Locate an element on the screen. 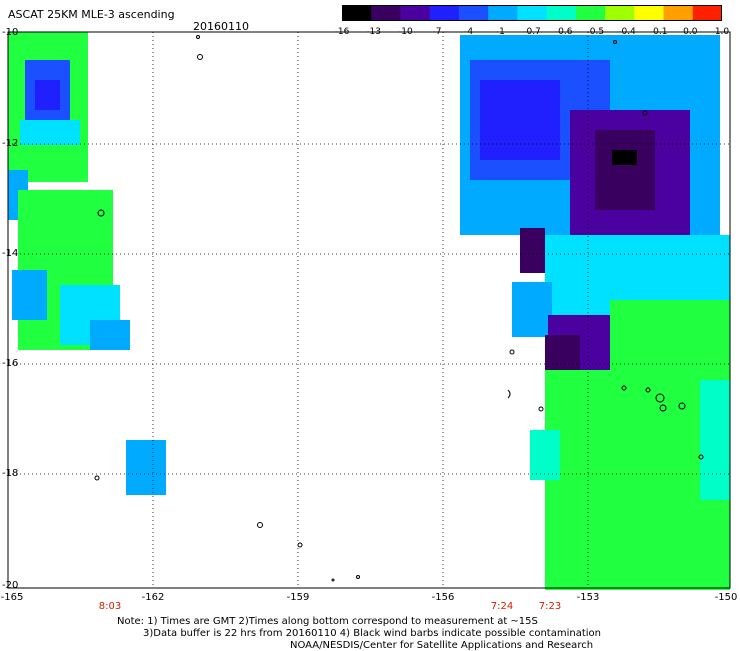 Image resolution: width=740 pixels, height=651 pixels. x-tick-label: -165 is located at coordinates (12, 597).